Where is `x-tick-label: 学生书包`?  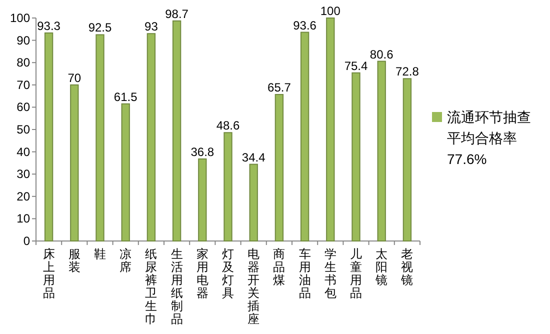
x-tick-label: 学生书包 is located at coordinates (330, 273).